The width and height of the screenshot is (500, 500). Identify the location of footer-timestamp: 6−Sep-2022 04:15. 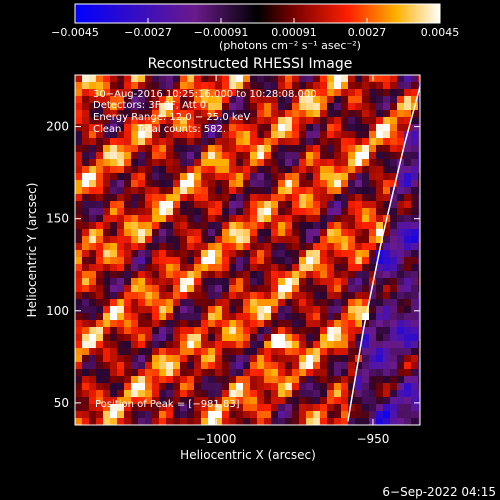
(439, 492).